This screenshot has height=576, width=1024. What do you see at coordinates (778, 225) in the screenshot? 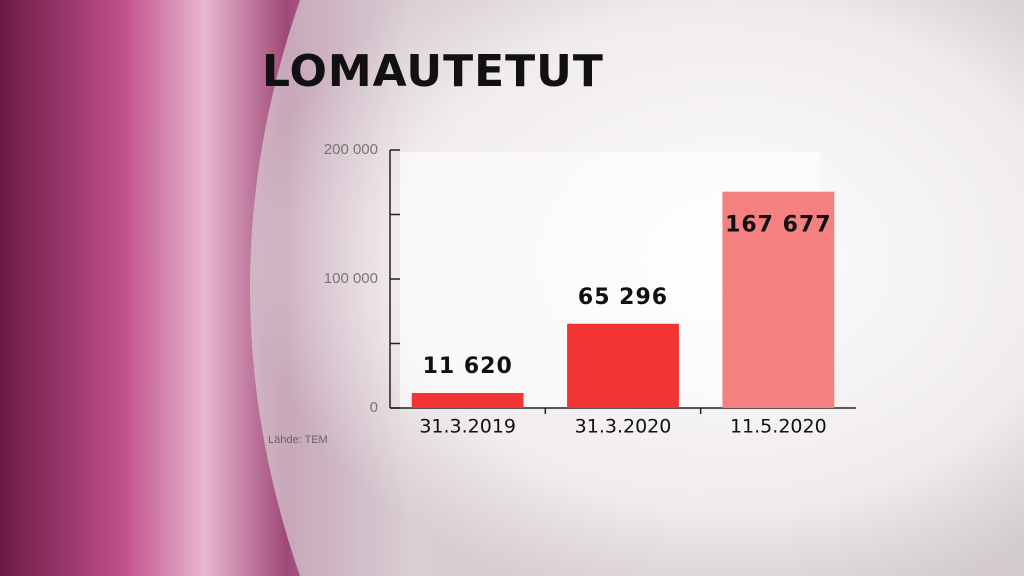
I see `value-label: 167 677` at bounding box center [778, 225].